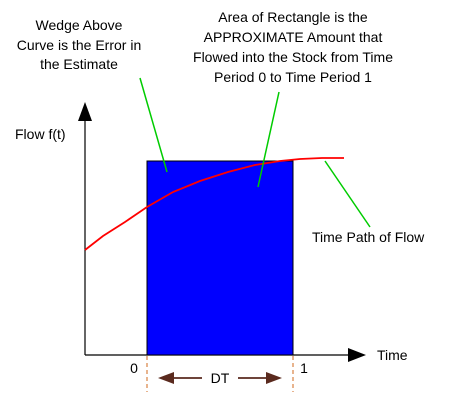 The height and width of the screenshot is (401, 451). Describe the element at coordinates (79, 45) in the screenshot. I see `wedge-annotation-line-2: Curve is the Error in` at that location.